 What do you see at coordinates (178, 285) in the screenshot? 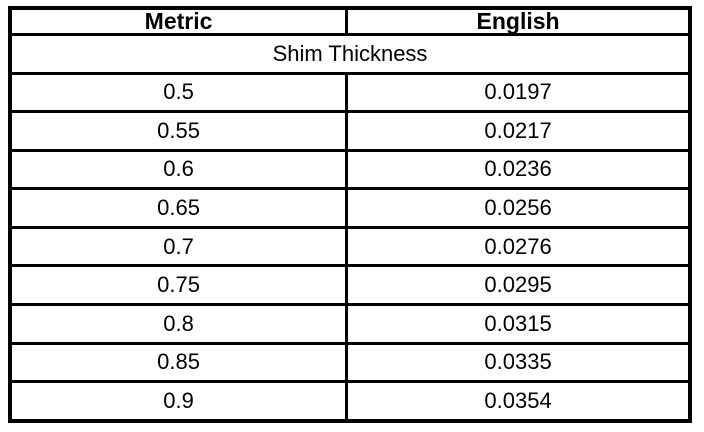
I see `metric-cell: 0.75` at bounding box center [178, 285].